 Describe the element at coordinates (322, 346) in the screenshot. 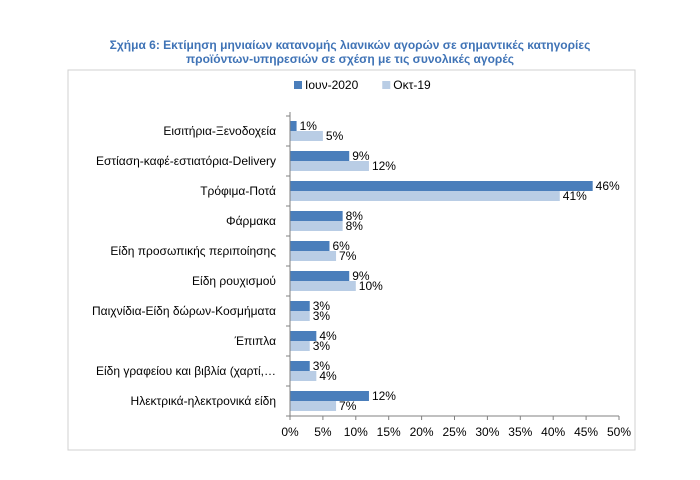

I see `value-label-s1-7: 3%` at that location.